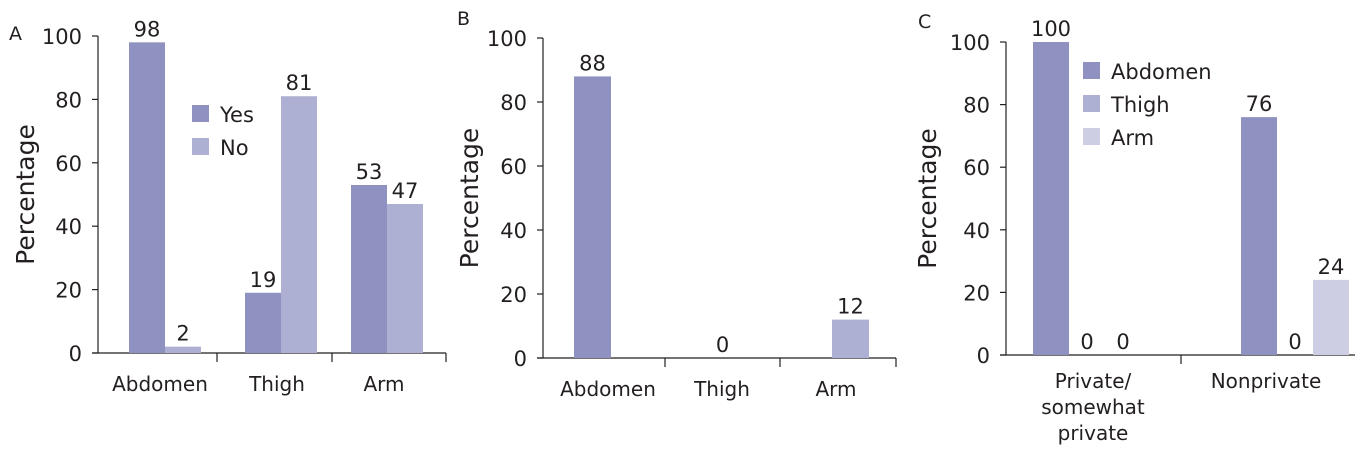 Image resolution: width=1355 pixels, height=453 pixels. Describe the element at coordinates (1259, 104) in the screenshot. I see `data-label: 76` at that location.